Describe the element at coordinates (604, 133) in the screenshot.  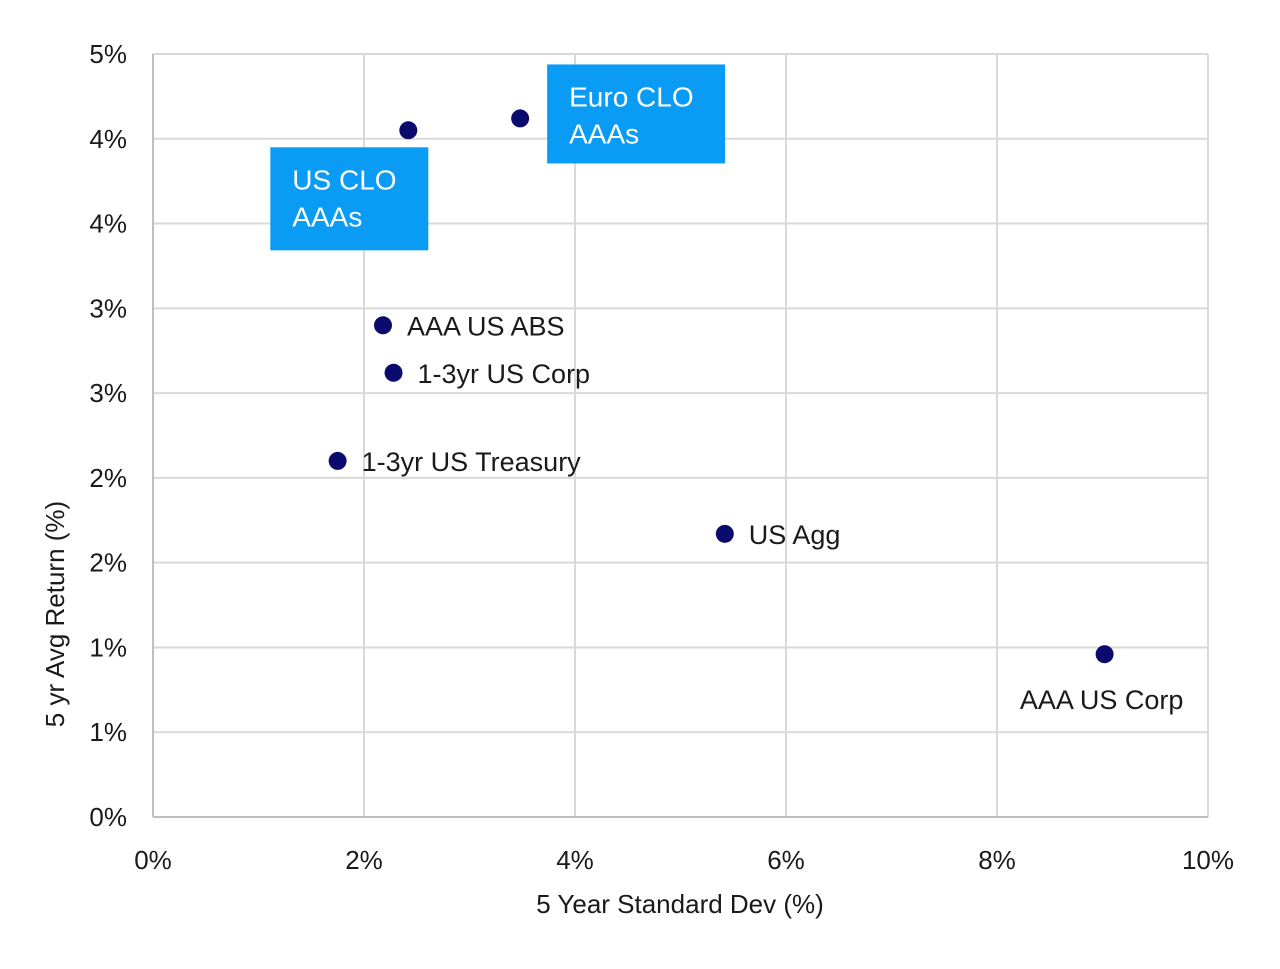
I see `callout-label-euro-clo-aaas: AAAs` at that location.